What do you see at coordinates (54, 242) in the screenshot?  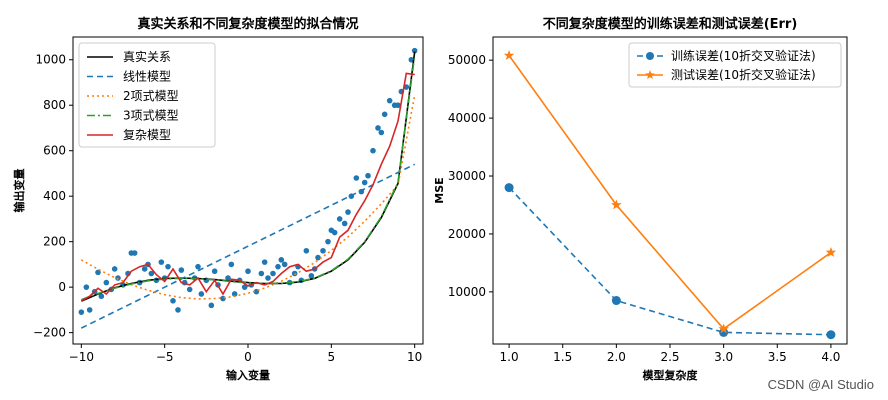 I see `y-tick-label: 200` at bounding box center [54, 242].